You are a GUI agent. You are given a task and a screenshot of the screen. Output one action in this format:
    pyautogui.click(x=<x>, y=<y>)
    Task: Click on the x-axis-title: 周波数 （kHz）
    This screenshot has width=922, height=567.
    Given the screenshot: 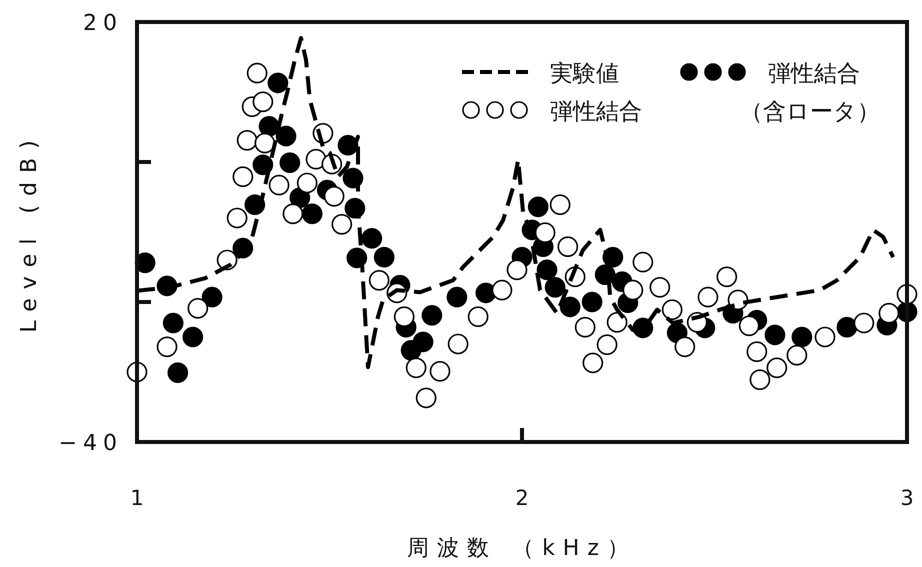 What is the action you would take?
    pyautogui.click(x=522, y=548)
    